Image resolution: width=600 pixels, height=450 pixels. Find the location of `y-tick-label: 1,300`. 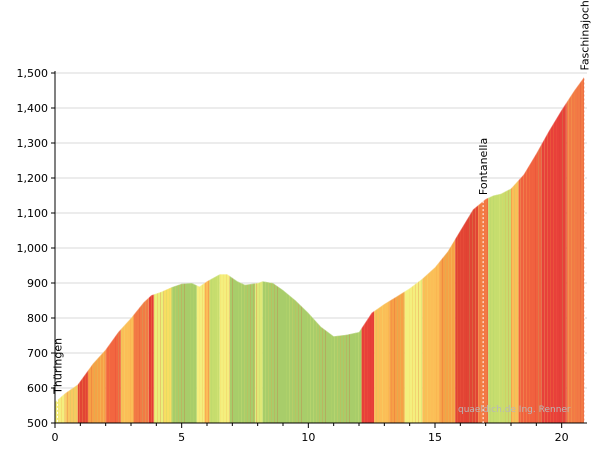

y-tick-label: 1,300 is located at coordinates (33, 143).